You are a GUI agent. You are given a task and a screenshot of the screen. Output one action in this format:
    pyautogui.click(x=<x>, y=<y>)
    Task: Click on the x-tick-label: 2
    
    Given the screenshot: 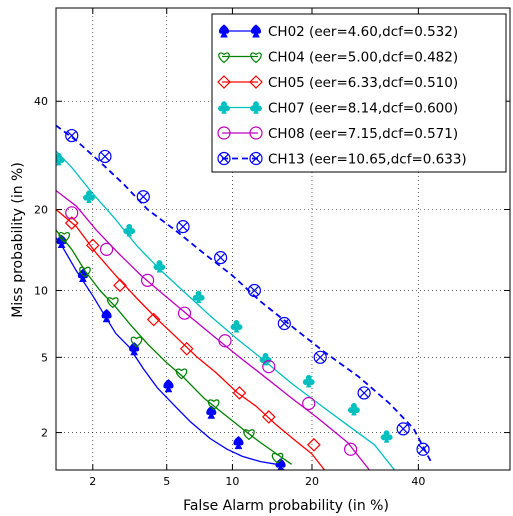 What is the action you would take?
    pyautogui.click(x=92, y=481)
    